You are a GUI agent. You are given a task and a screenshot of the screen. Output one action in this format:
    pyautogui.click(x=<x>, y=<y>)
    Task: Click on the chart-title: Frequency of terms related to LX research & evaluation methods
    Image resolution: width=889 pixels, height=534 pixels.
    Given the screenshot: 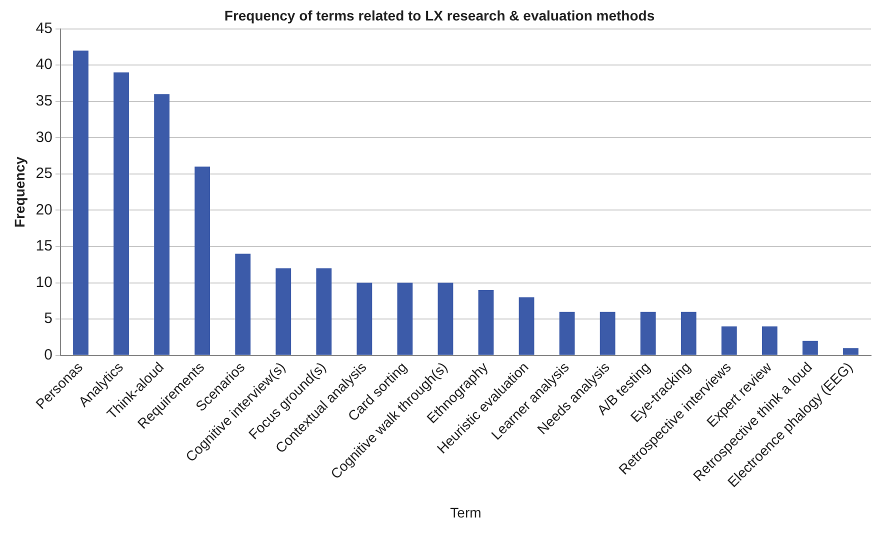 What is the action you would take?
    pyautogui.click(x=439, y=15)
    